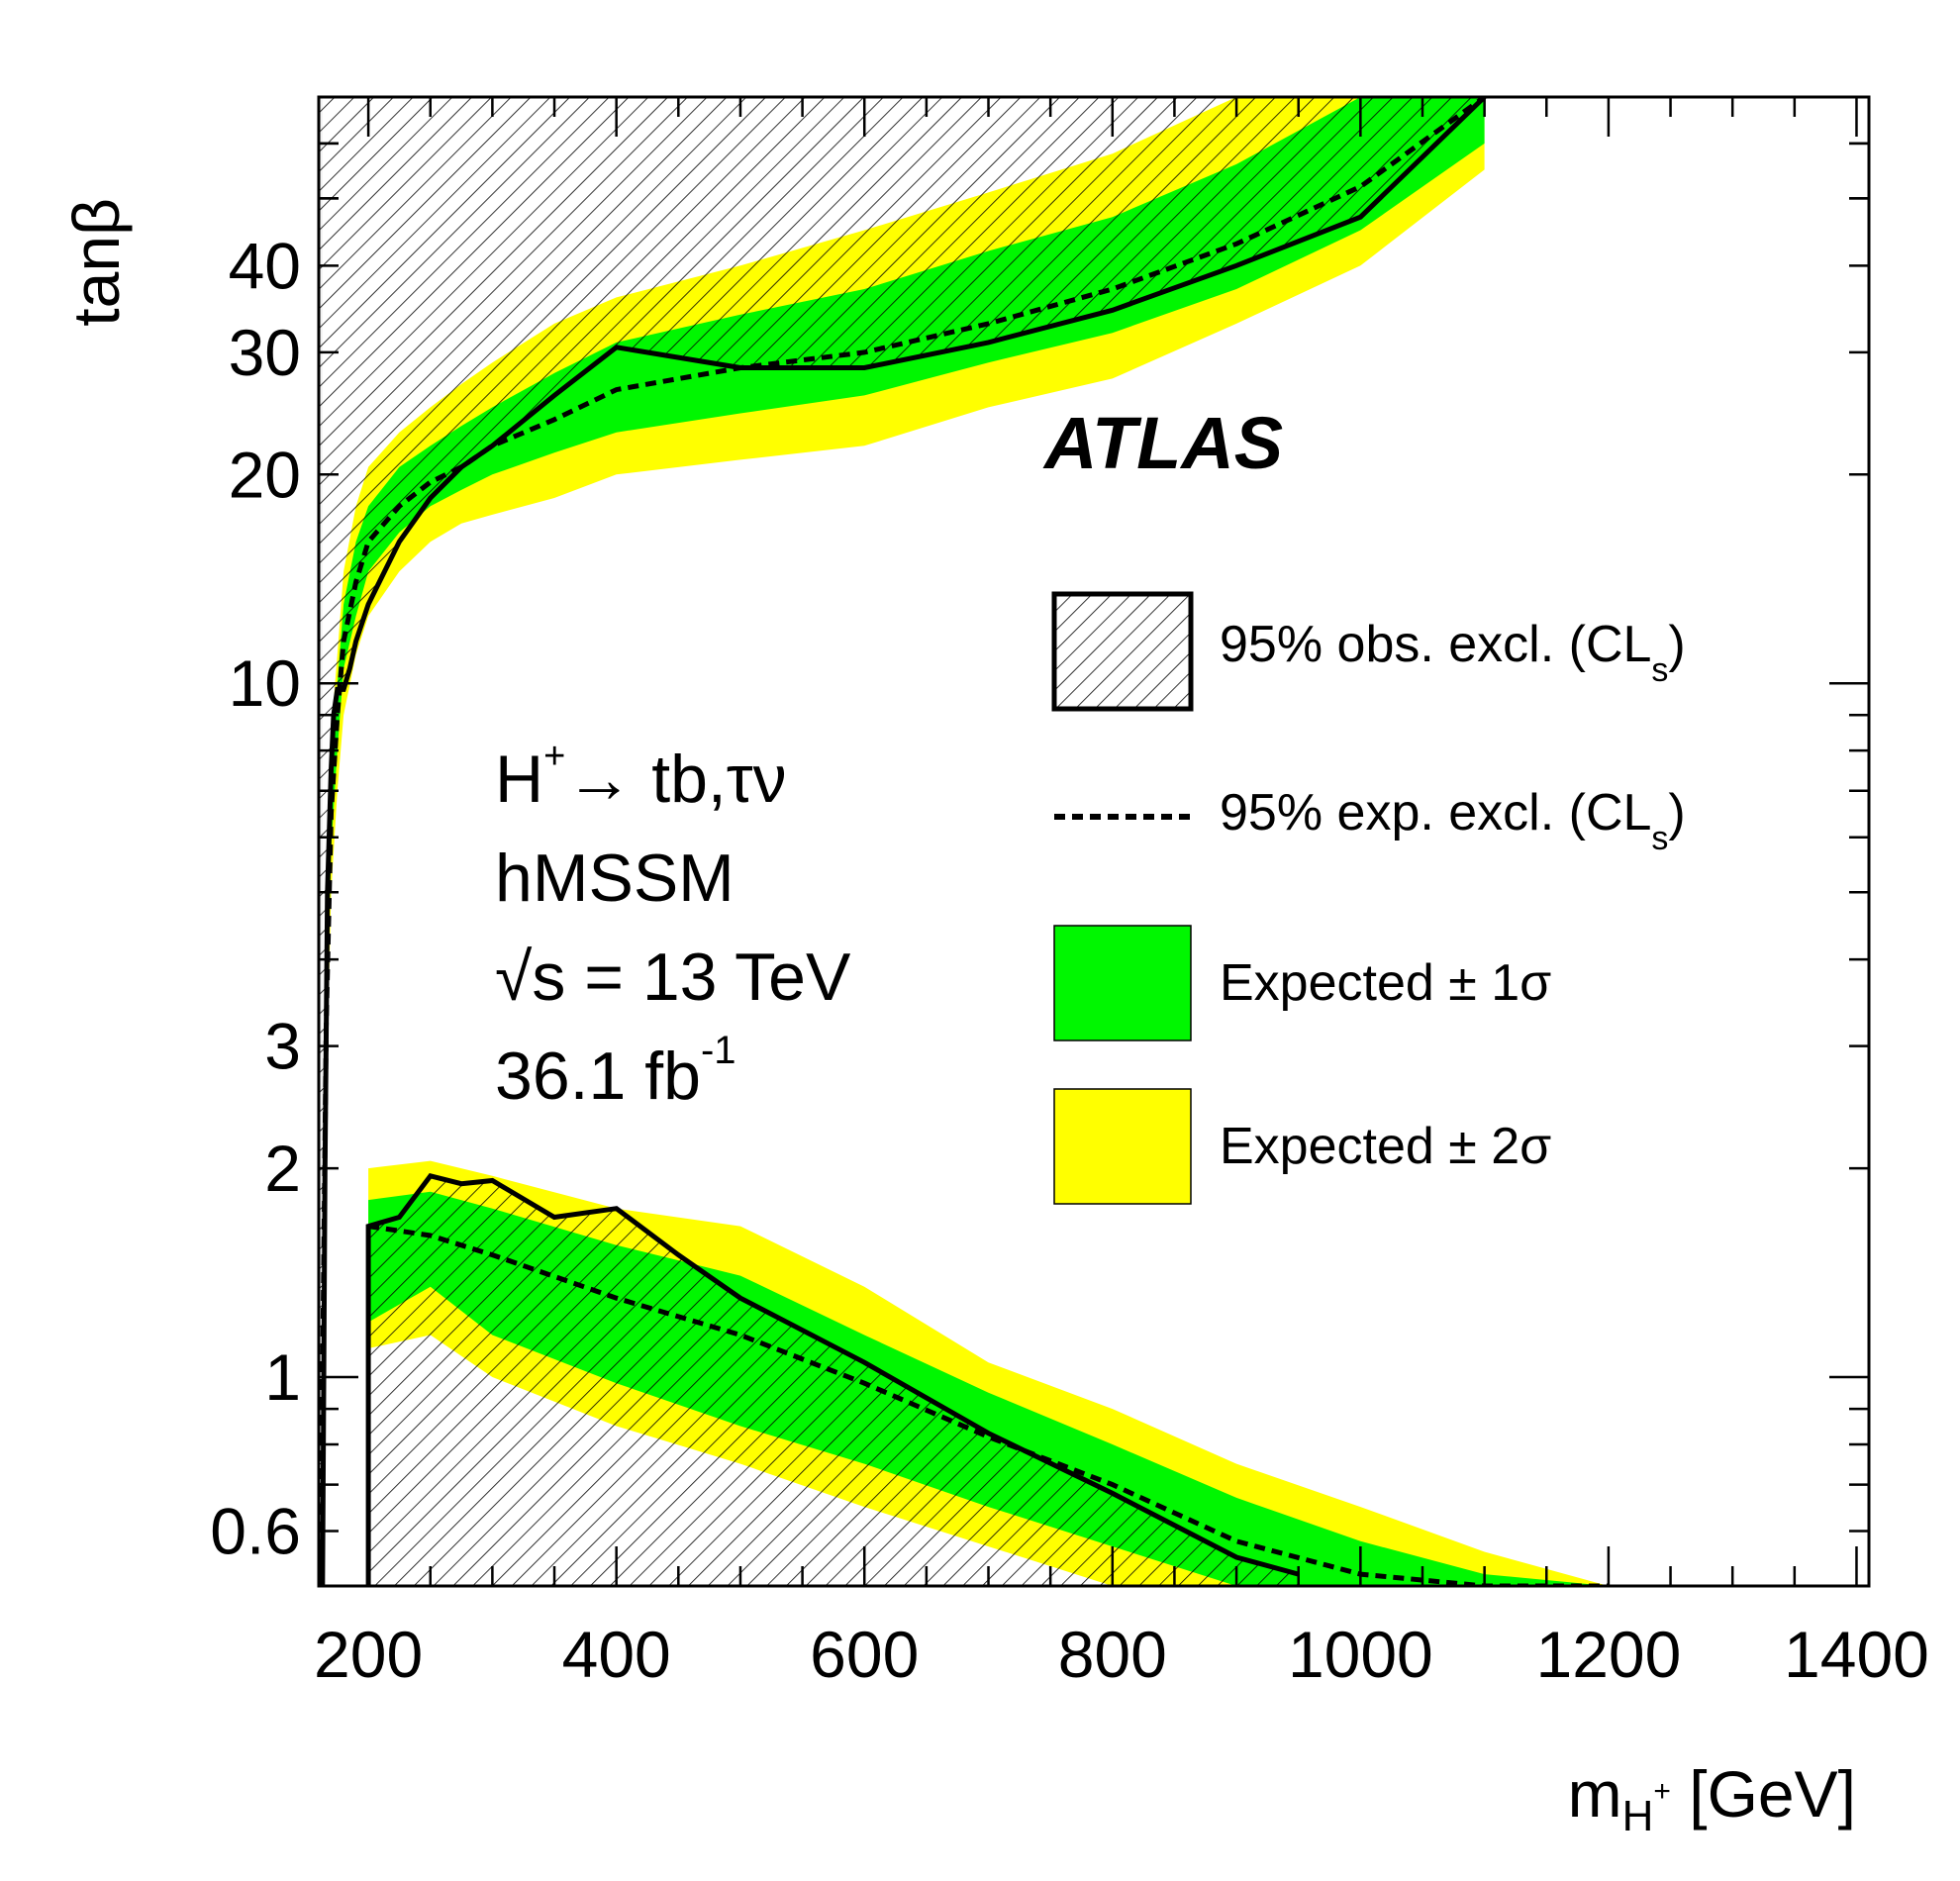 The width and height of the screenshot is (1960, 1881). What do you see at coordinates (282, 1169) in the screenshot?
I see `y-tick-label: 2` at bounding box center [282, 1169].